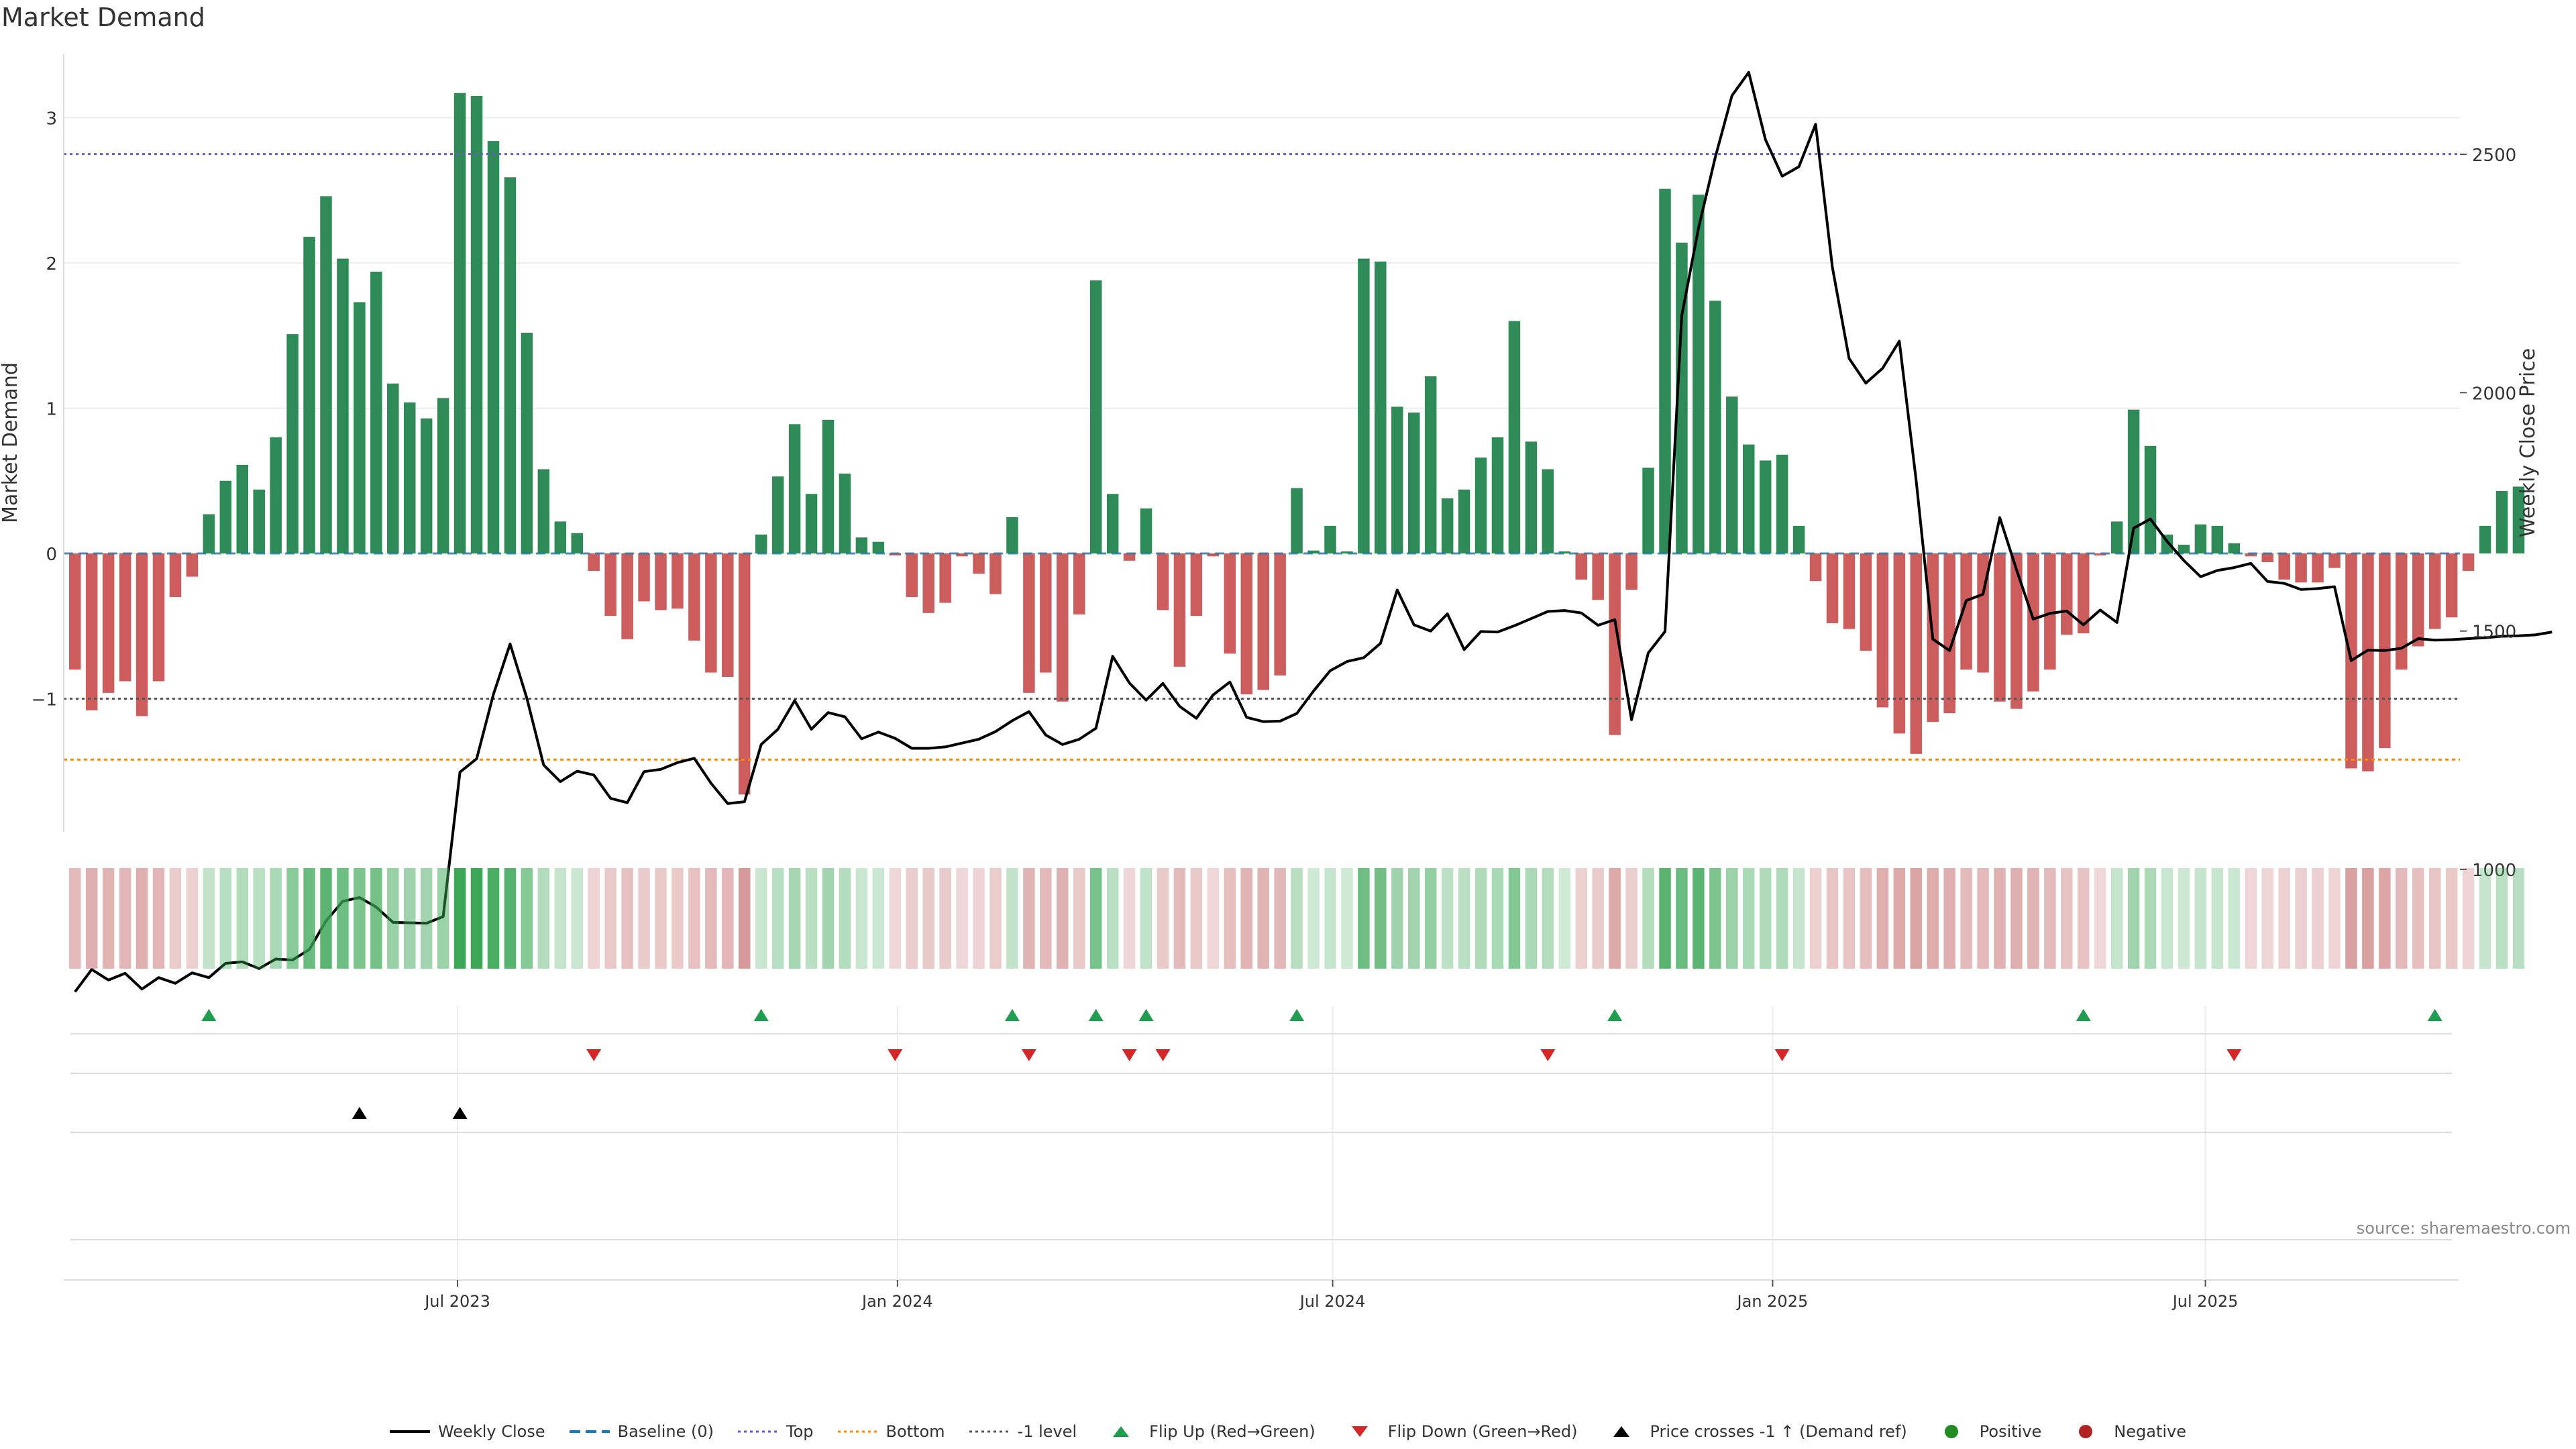 This screenshot has width=2576, height=1449. What do you see at coordinates (51, 555) in the screenshot?
I see `y-tick-label-1: 0` at bounding box center [51, 555].